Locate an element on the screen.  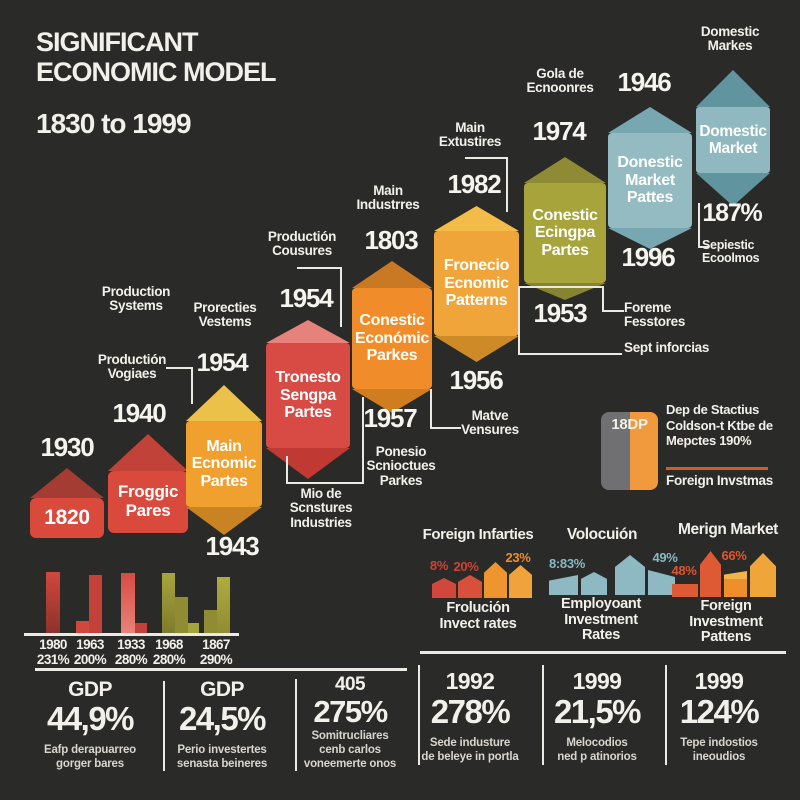
mini-year: 1968 is located at coordinates (169, 644).